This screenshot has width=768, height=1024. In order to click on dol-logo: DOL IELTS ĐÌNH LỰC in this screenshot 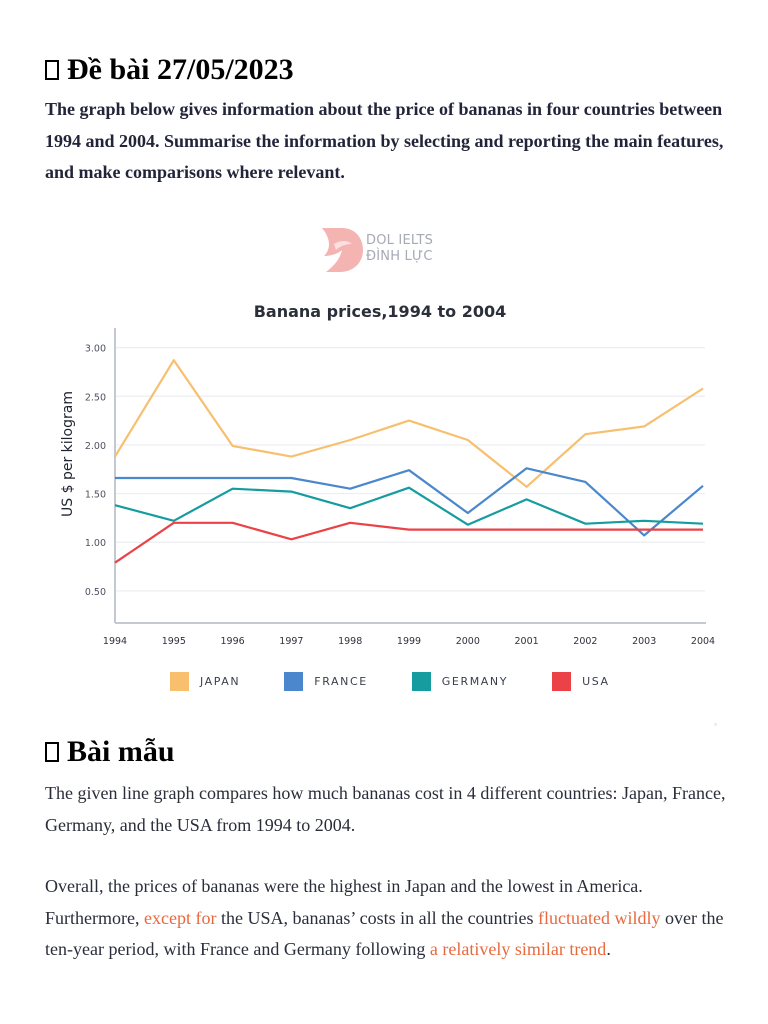, I will do `click(400, 250)`.